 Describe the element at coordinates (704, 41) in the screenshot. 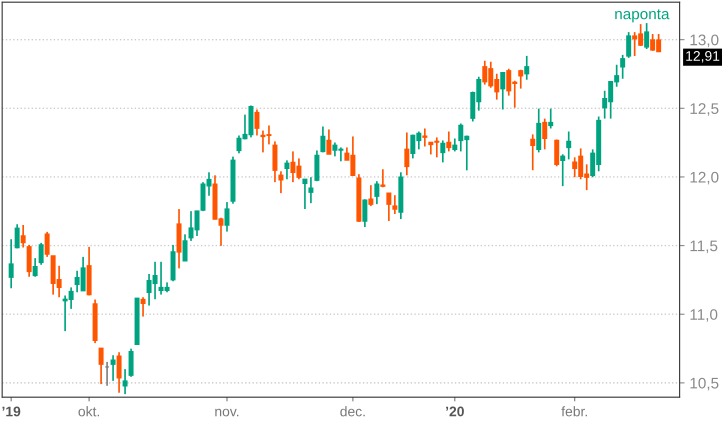

I see `y-tick-label: 13,0` at that location.